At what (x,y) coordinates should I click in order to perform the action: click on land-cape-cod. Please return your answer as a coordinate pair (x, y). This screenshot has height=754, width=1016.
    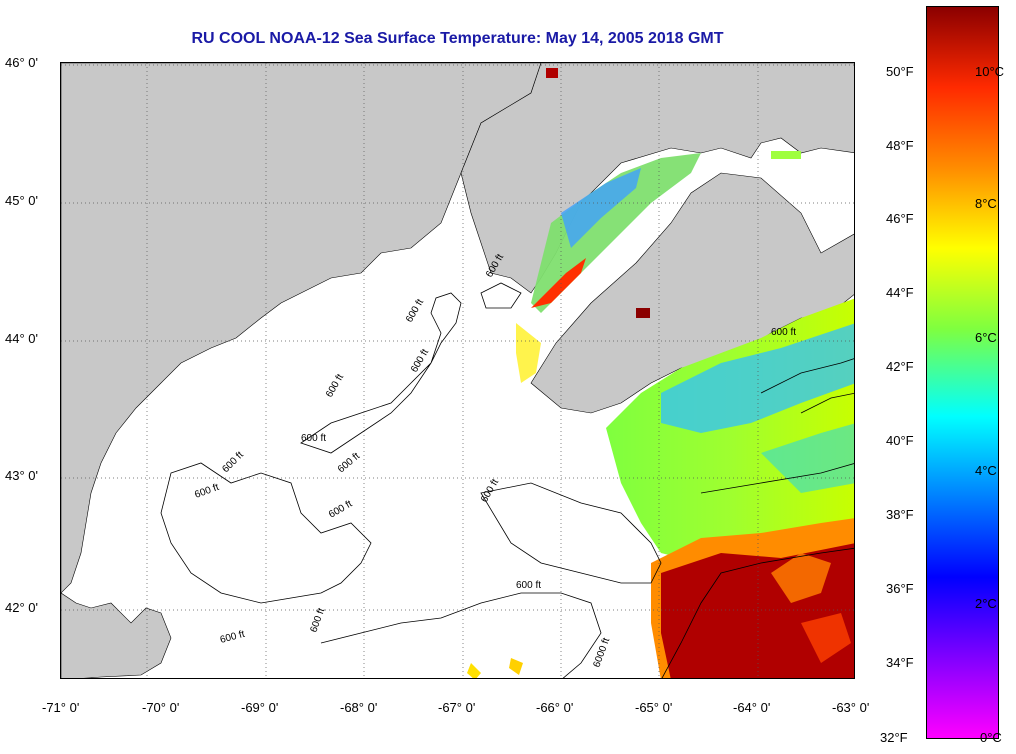
    Looking at the image, I should click on (116, 635).